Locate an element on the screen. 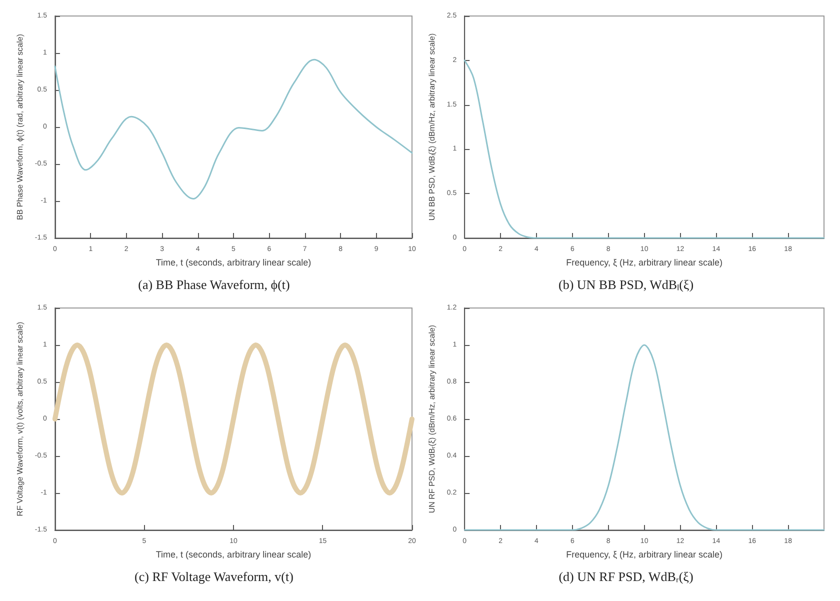 The width and height of the screenshot is (840, 601). line-series is located at coordinates (233, 129).